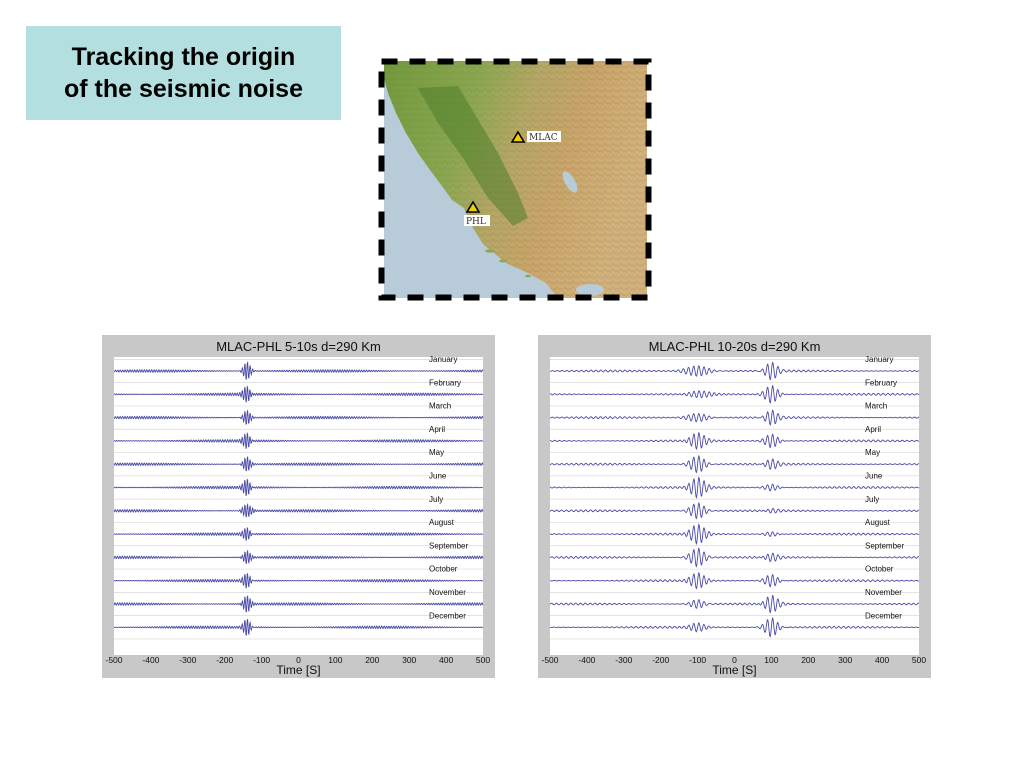 The image size is (1024, 768). Describe the element at coordinates (298, 346) in the screenshot. I see `chart-title: MLAC-PHL 5-10s d=290 Km` at that location.